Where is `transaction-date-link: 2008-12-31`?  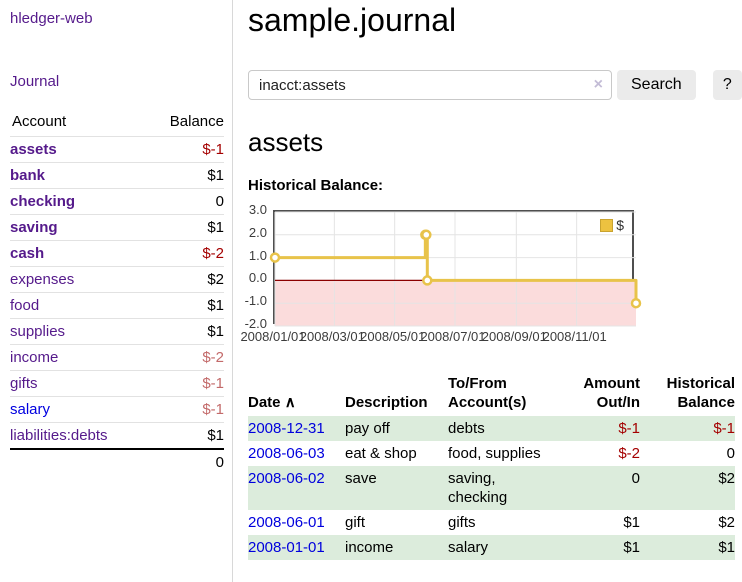 transaction-date-link: 2008-12-31 is located at coordinates (286, 428).